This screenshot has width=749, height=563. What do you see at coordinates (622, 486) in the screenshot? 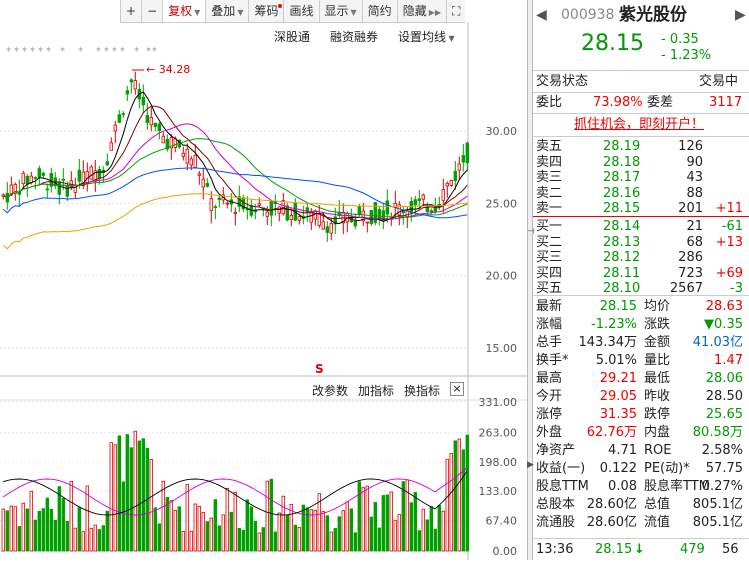
I see `stat-value: 0.08` at bounding box center [622, 486].